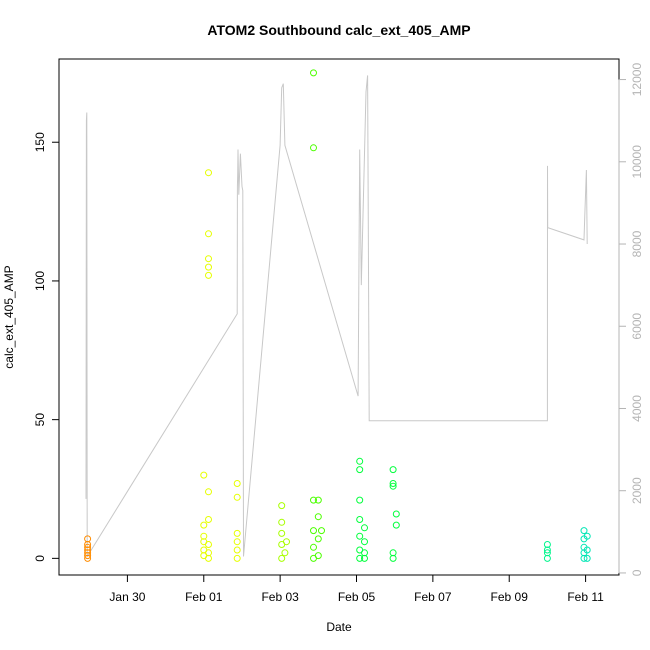  What do you see at coordinates (46, 347) in the screenshot?
I see `y-axis: 0 50 100 150` at bounding box center [46, 347].